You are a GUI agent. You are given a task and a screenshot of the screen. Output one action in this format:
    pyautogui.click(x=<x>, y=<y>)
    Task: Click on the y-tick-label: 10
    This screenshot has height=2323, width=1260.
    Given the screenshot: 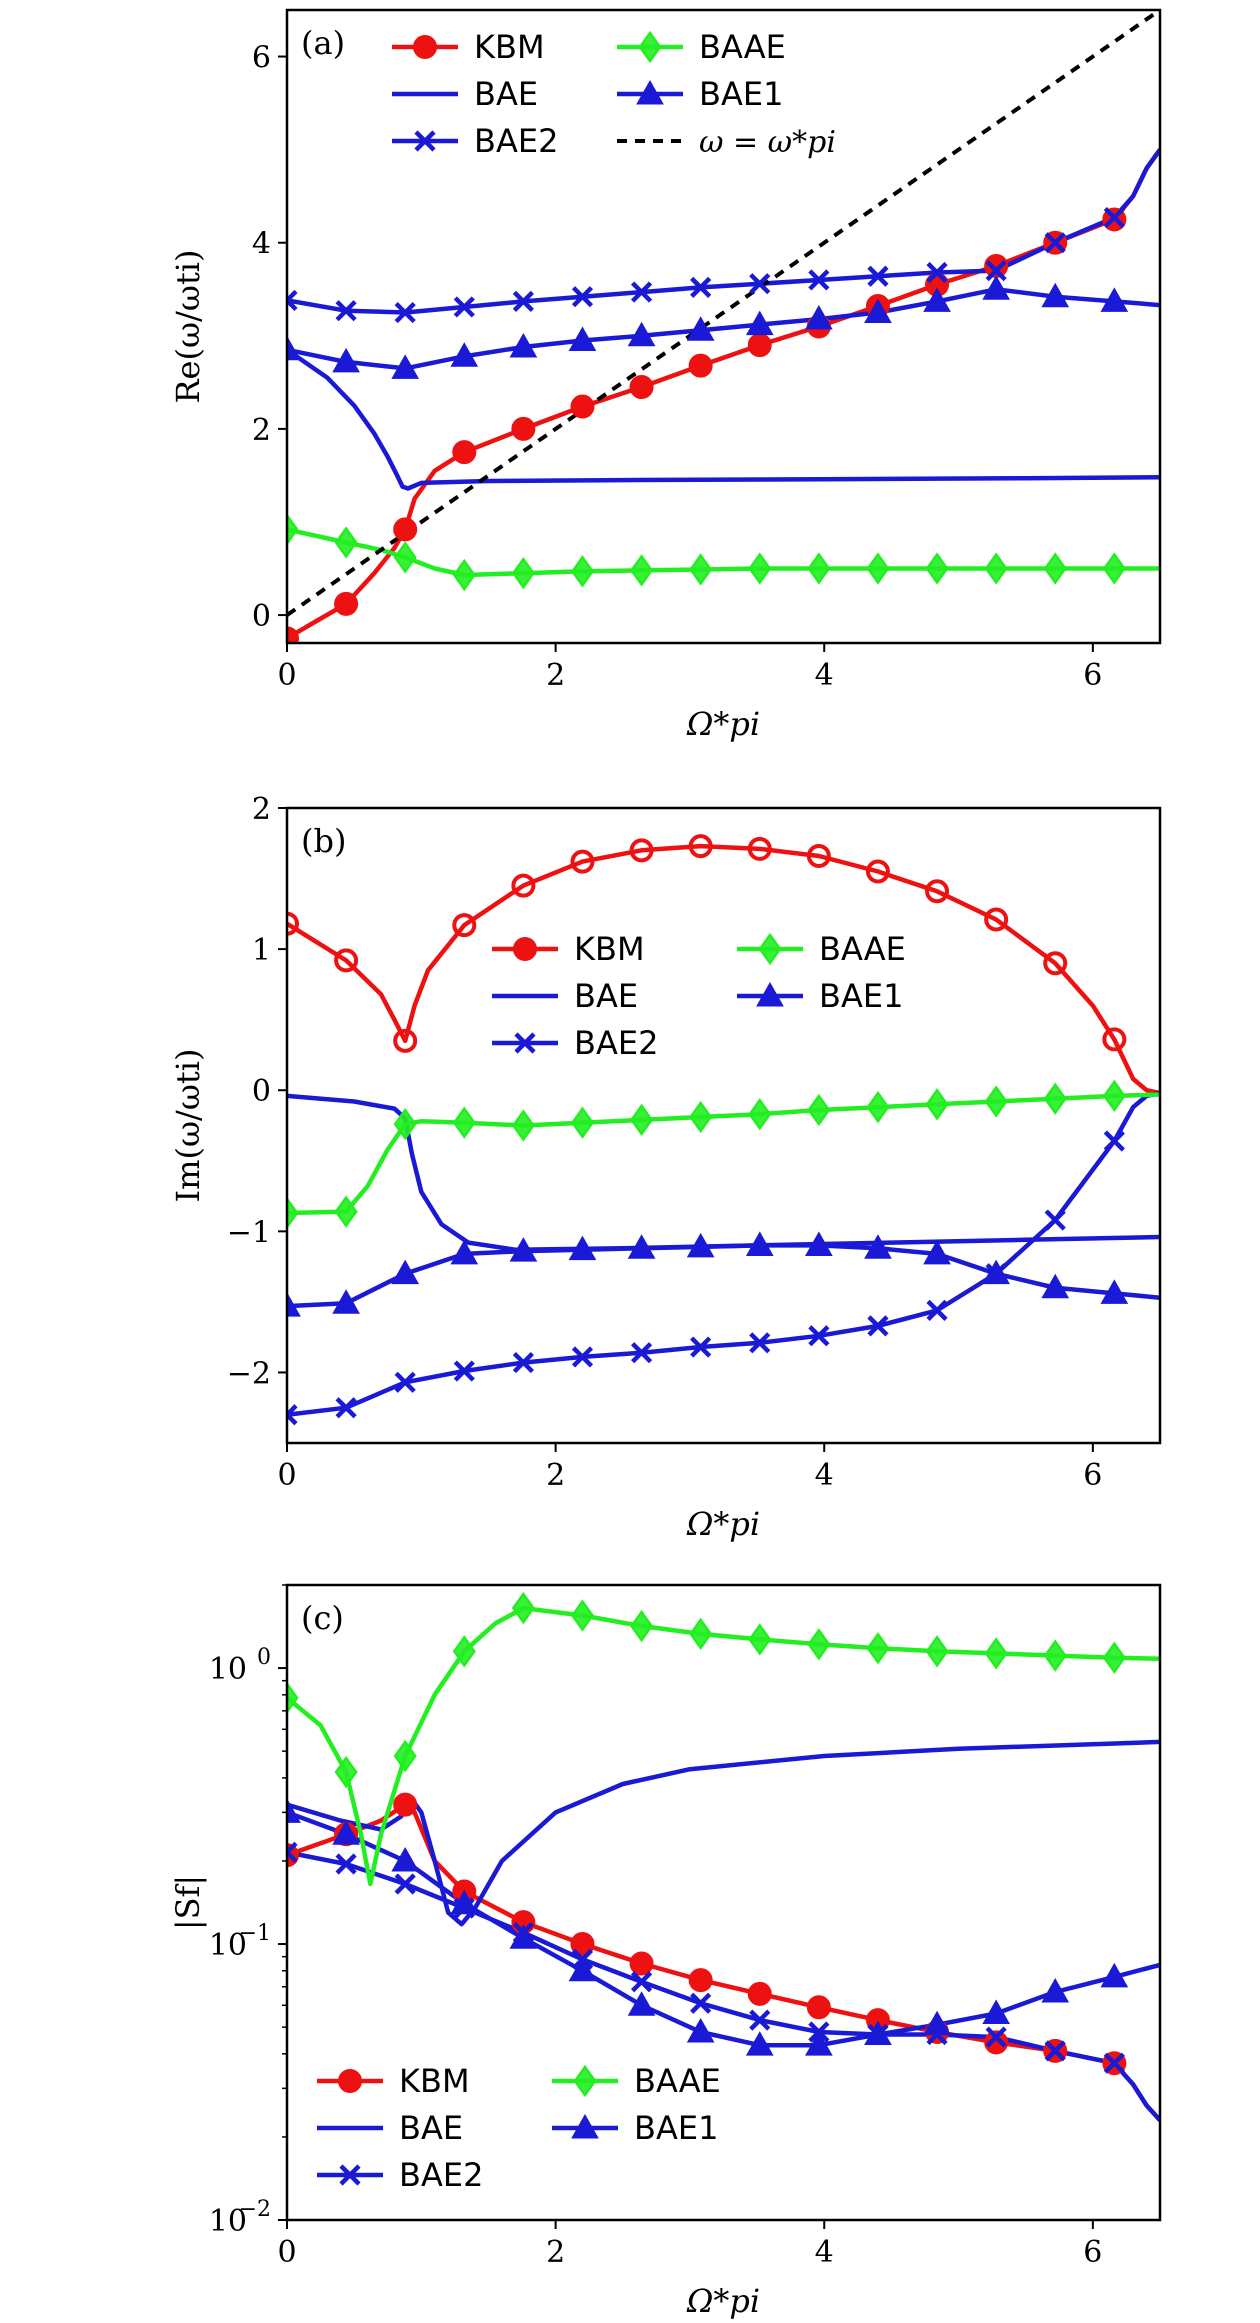 What is the action you would take?
    pyautogui.click(x=228, y=1945)
    